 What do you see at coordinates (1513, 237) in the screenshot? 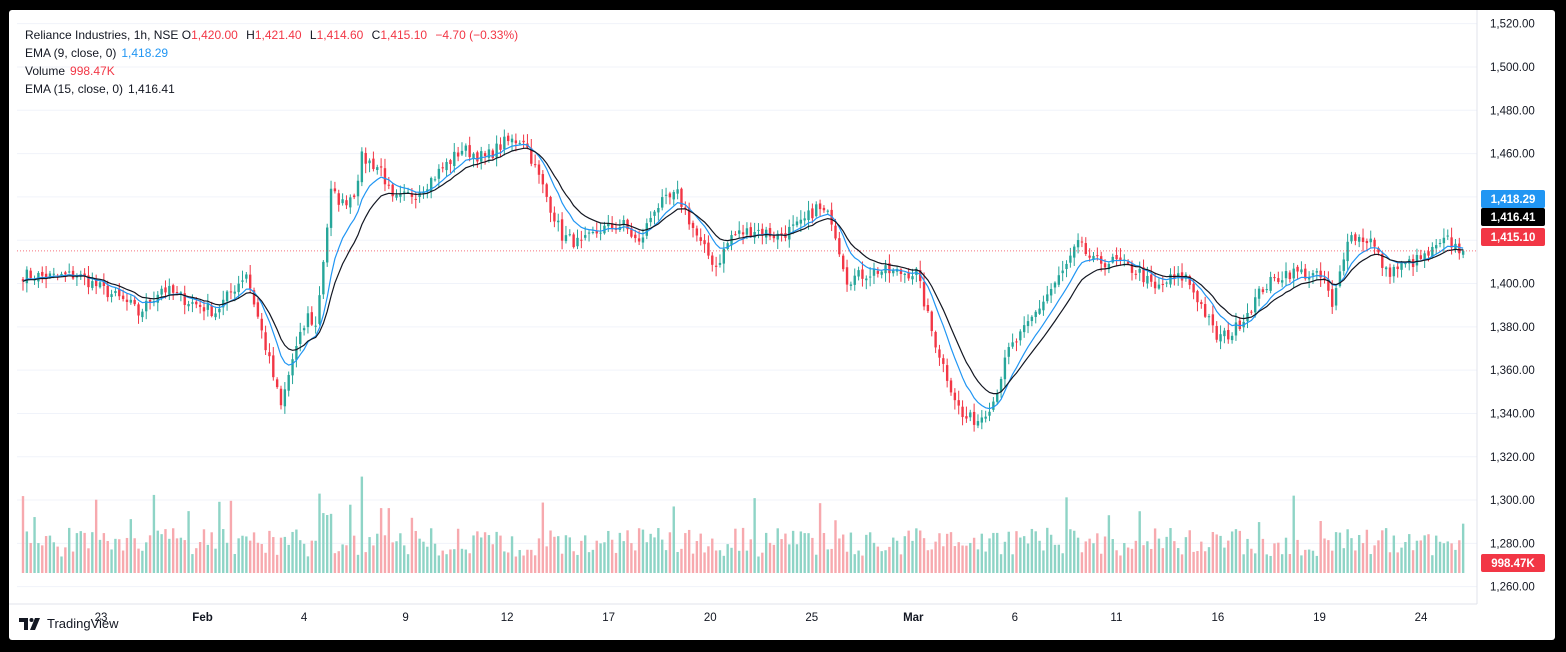
I see `last-price-tag` at bounding box center [1513, 237].